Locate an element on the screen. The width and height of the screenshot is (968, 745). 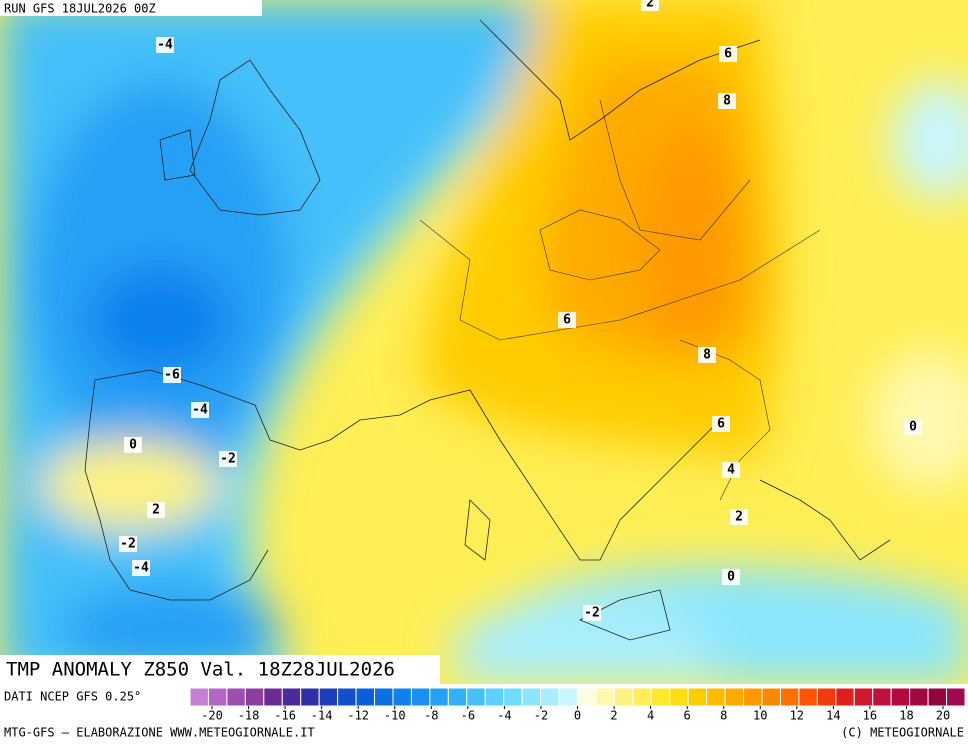
colorbar-tick-label: -10 is located at coordinates (395, 716).